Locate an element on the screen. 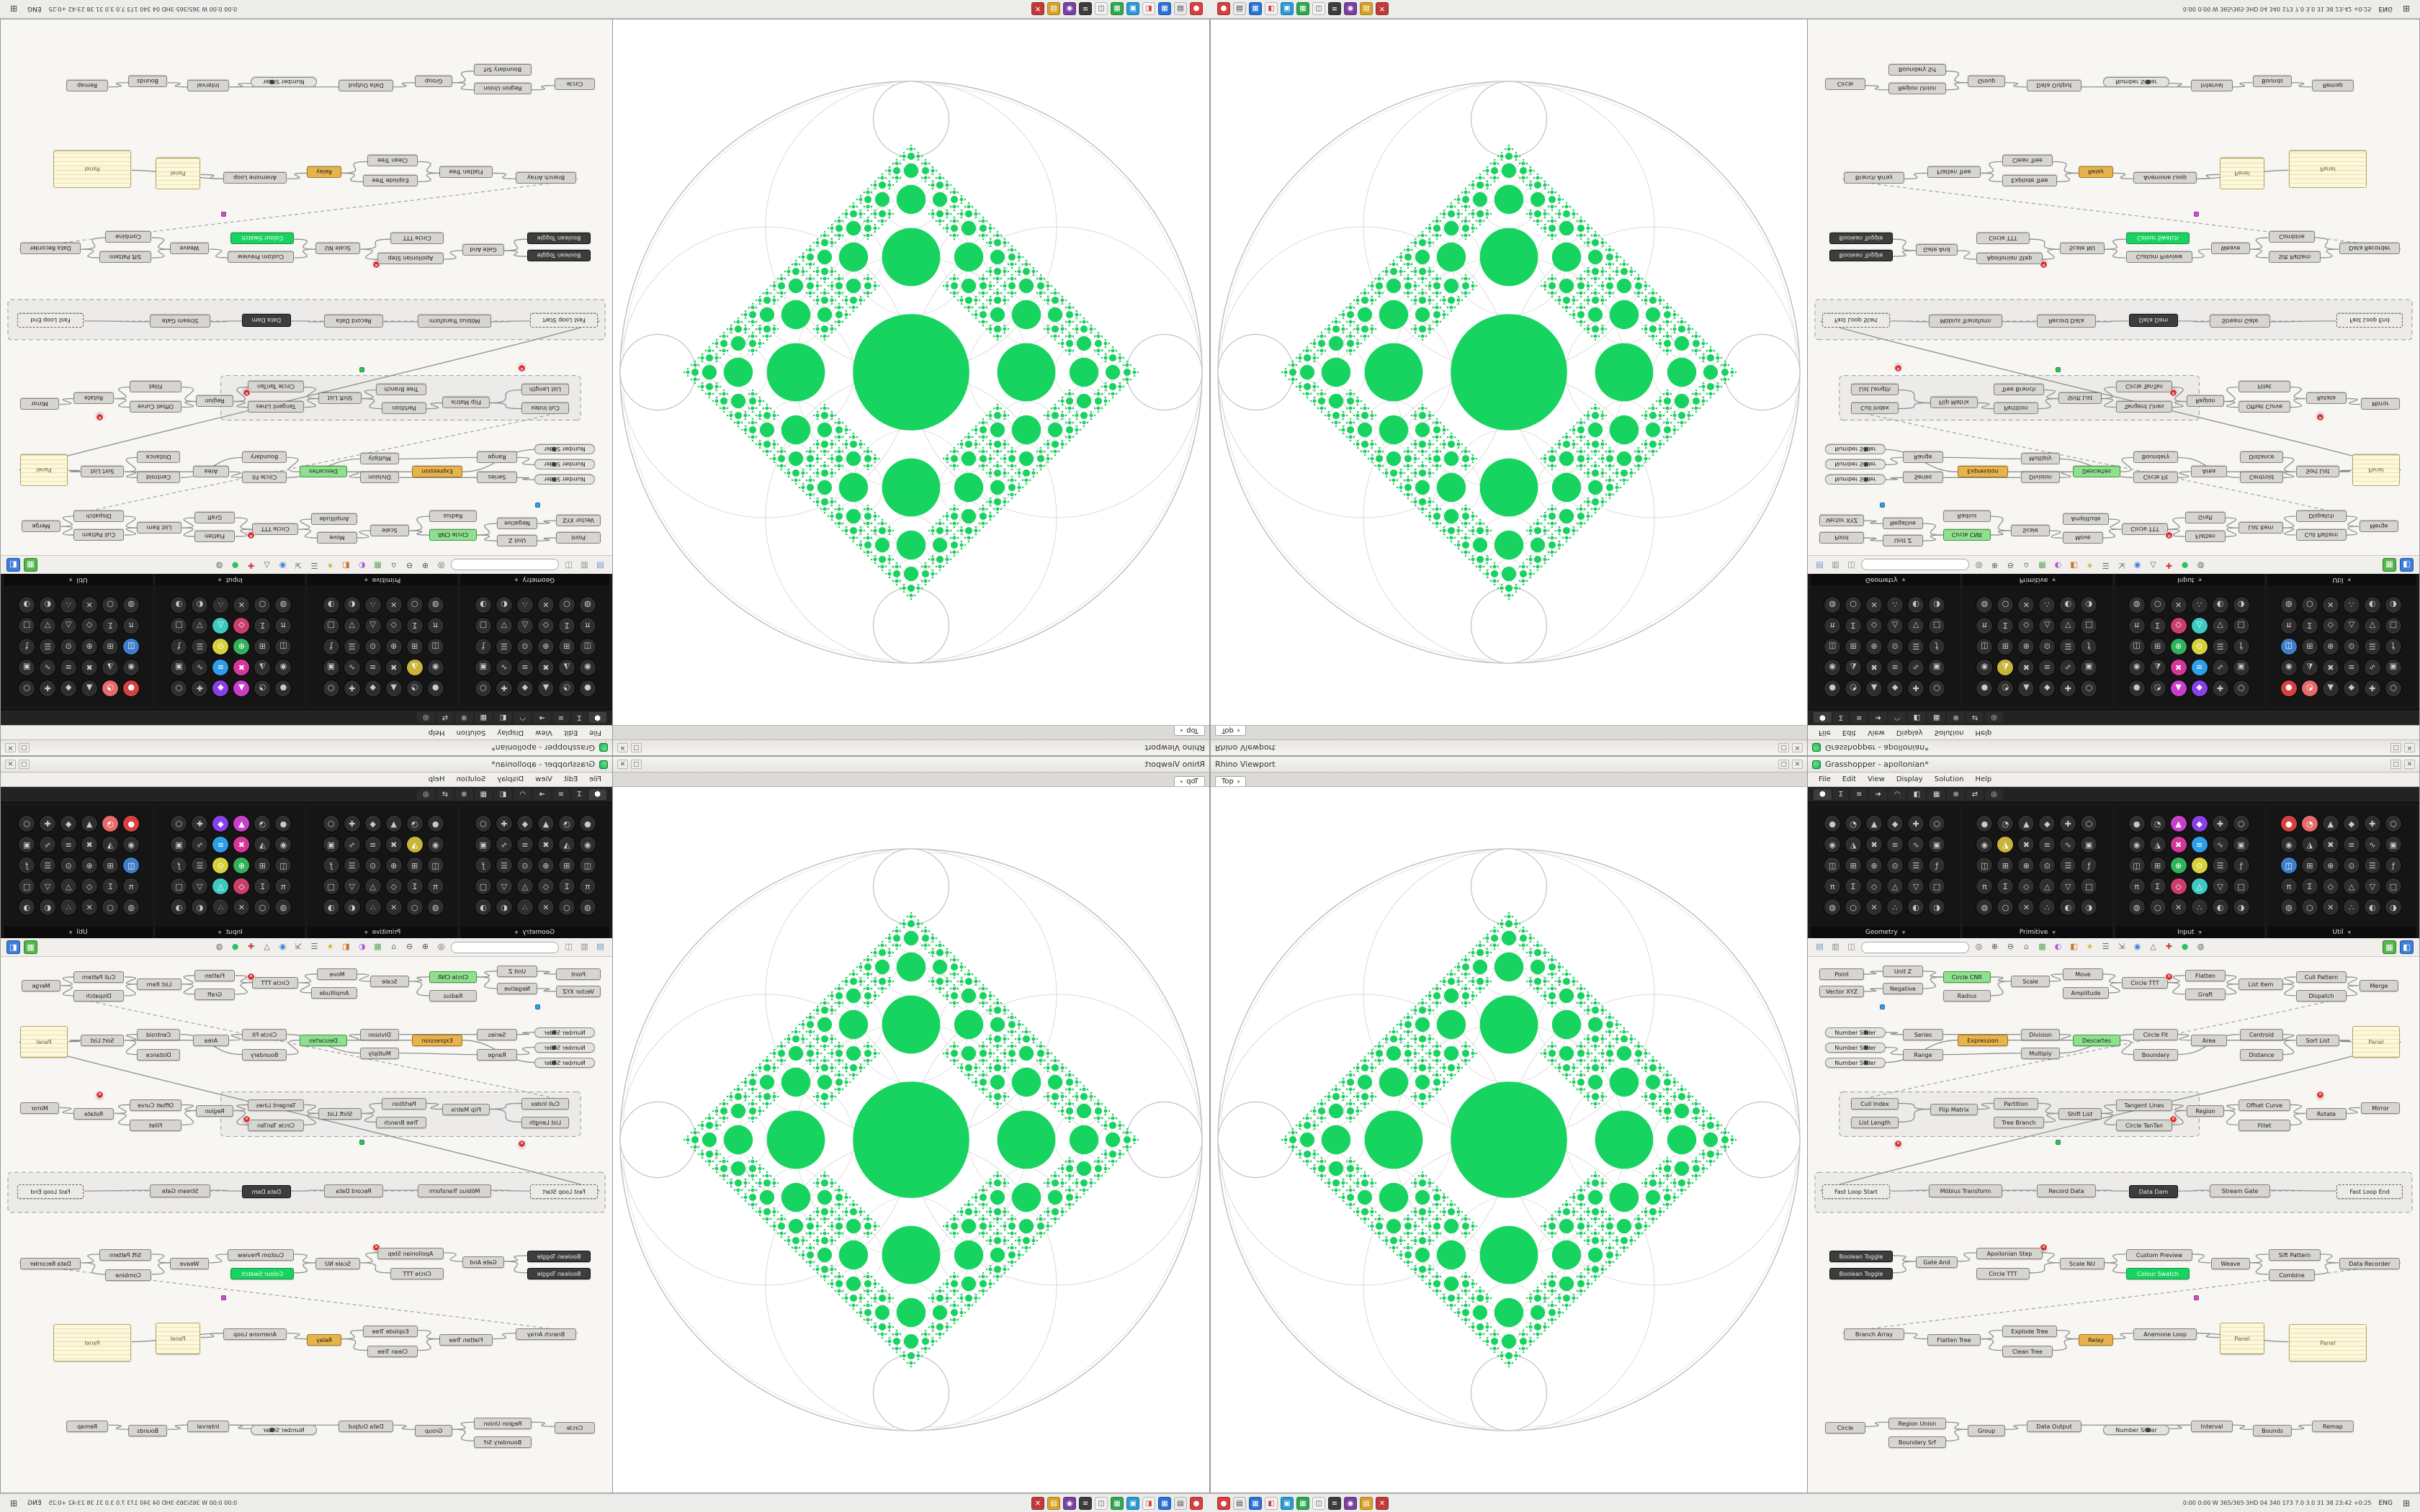 This screenshot has height=1512, width=2420. component-icon: ⊕ is located at coordinates (2330, 646).